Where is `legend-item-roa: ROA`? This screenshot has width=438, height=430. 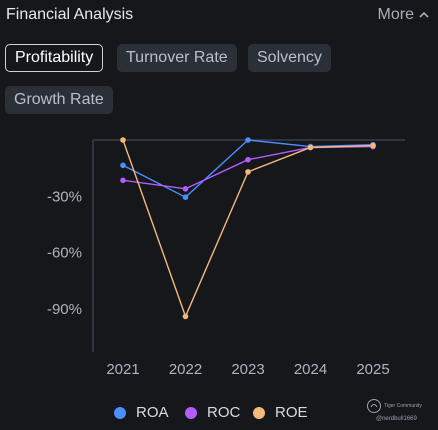 legend-item-roa: ROA is located at coordinates (141, 412).